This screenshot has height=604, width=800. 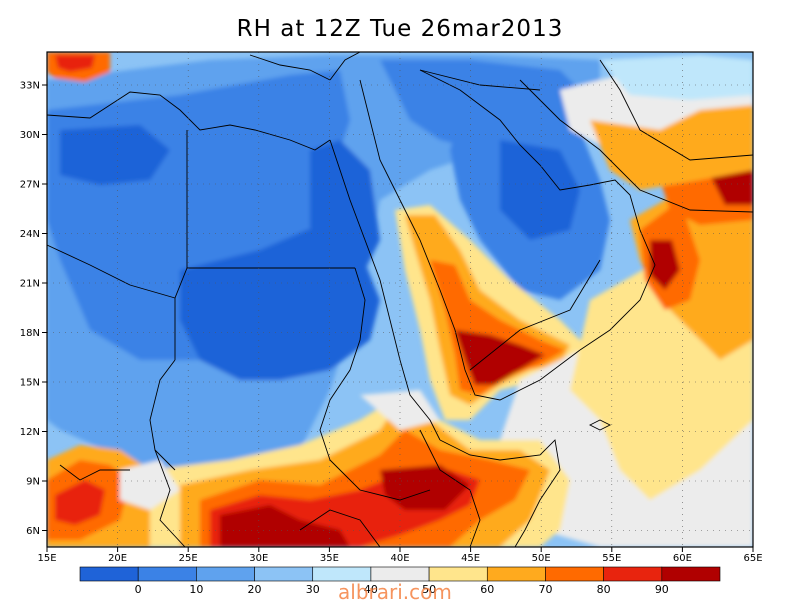 I want to click on colorbar-label: 90, so click(x=662, y=589).